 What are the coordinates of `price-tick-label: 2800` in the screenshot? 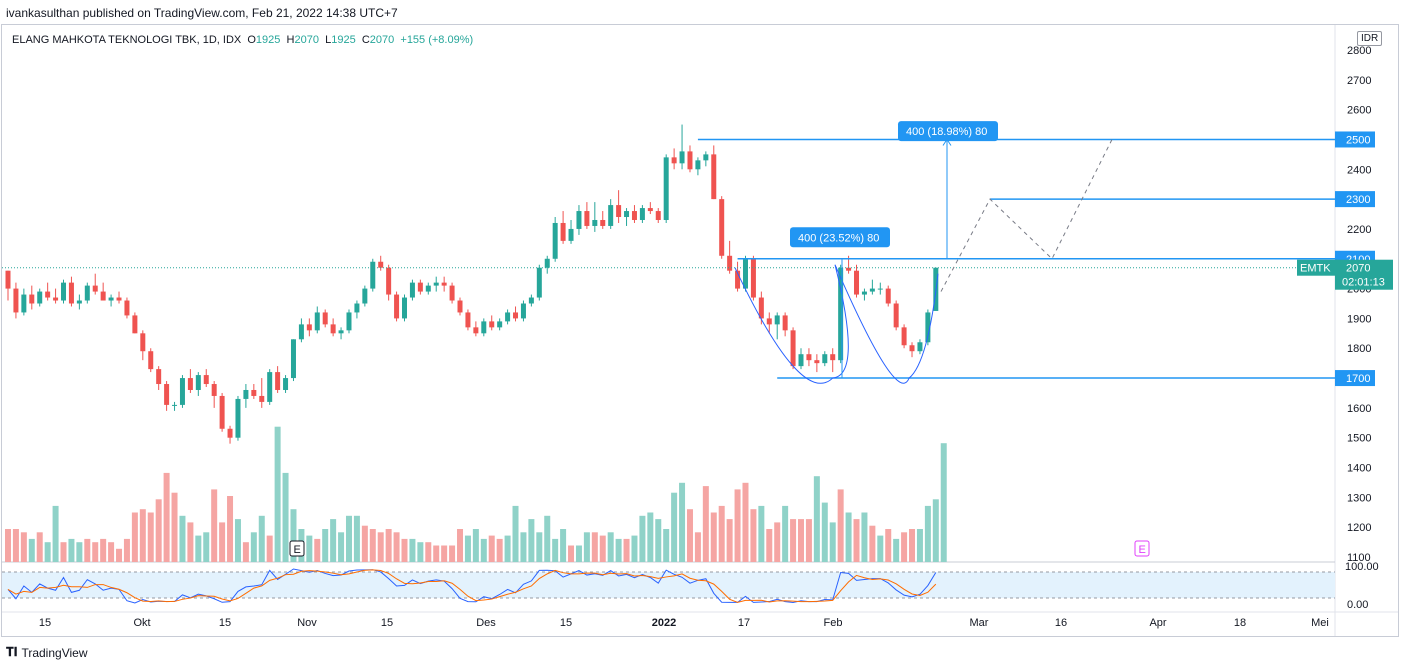 It's located at (1359, 51).